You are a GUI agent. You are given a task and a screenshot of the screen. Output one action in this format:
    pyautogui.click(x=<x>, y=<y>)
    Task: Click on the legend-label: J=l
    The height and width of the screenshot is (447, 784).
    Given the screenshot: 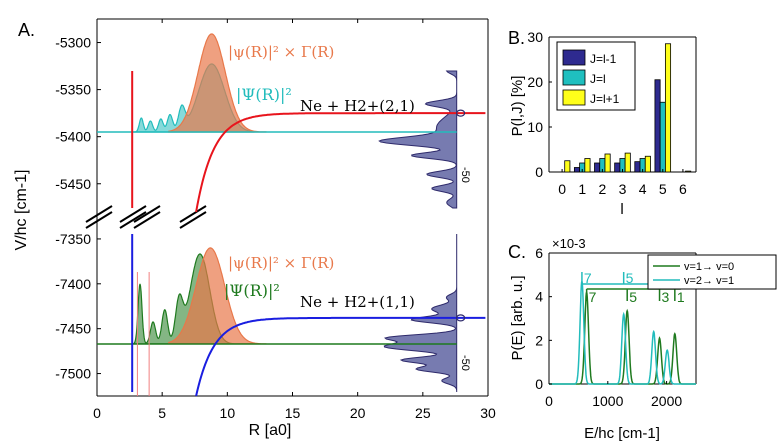 What is the action you would take?
    pyautogui.click(x=598, y=79)
    